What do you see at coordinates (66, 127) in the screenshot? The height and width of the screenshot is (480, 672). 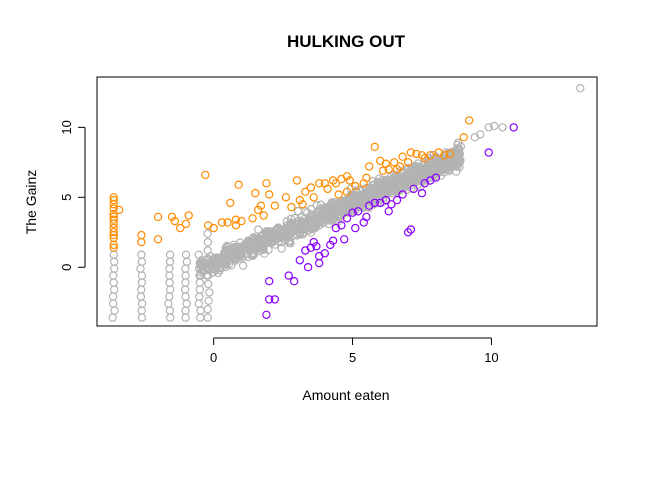 I see `y-tick-label: 10` at bounding box center [66, 127].